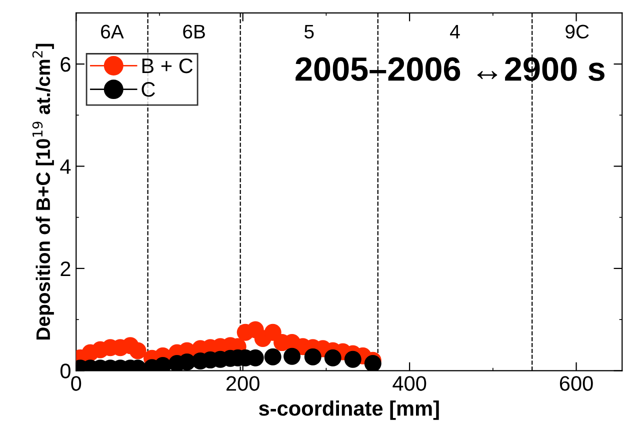  I want to click on annotation: 9C, so click(577, 31).